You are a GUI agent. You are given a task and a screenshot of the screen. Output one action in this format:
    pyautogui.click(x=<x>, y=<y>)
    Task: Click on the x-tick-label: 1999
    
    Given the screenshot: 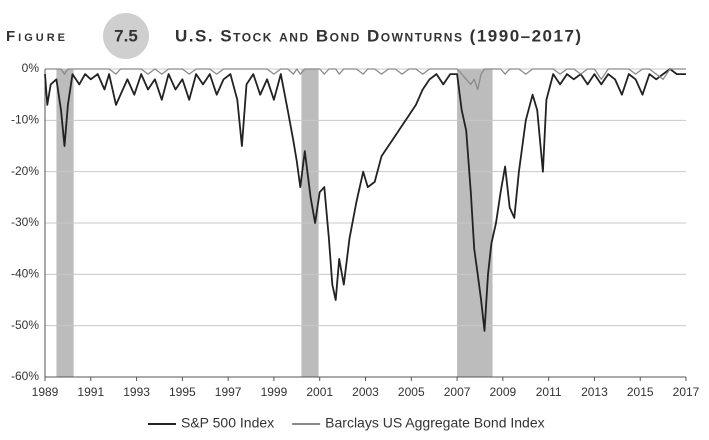 What is the action you would take?
    pyautogui.click(x=274, y=392)
    